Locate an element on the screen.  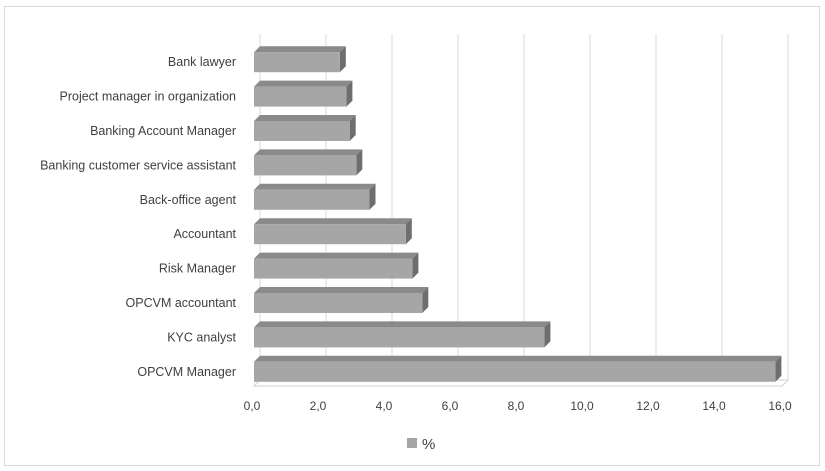
x-tick-label: 14,0 is located at coordinates (714, 406).